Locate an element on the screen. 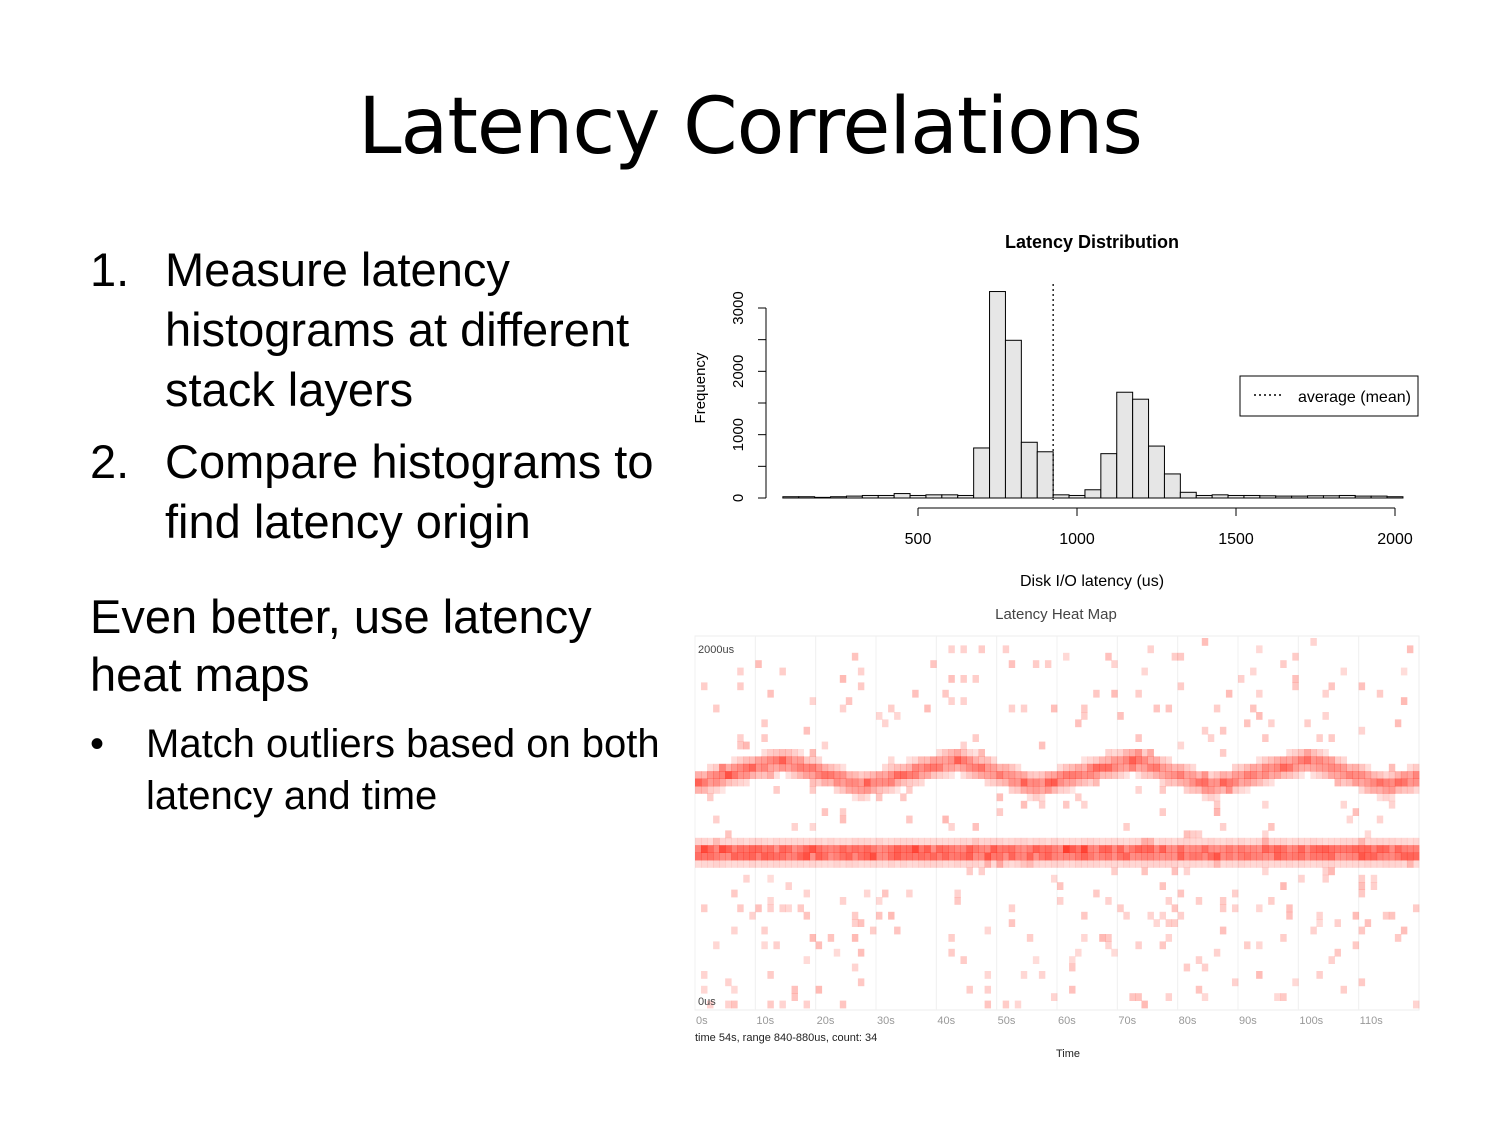 This screenshot has height=1125, width=1500. heatmap-y-min-label: 0us is located at coordinates (707, 1002).